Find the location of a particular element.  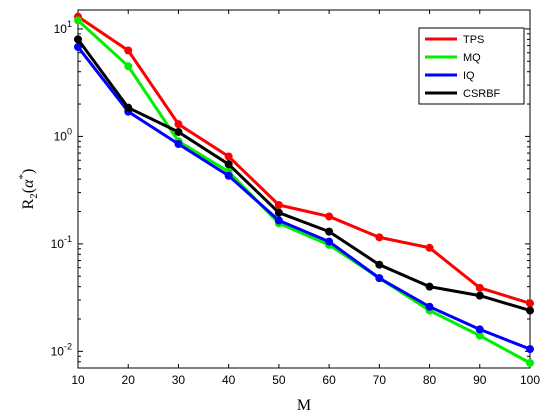

x-tick-label: 80 is located at coordinates (430, 380).